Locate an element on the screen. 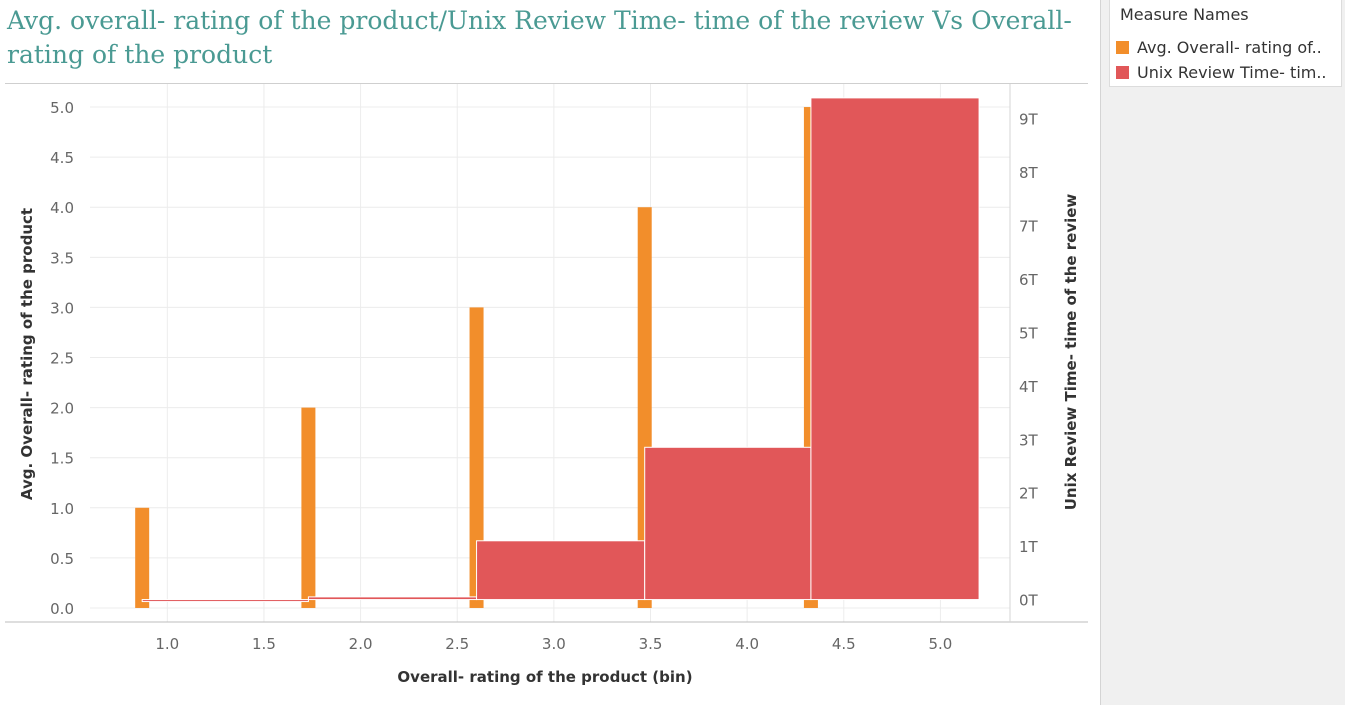 Image resolution: width=1345 pixels, height=705 pixels. x-tick-label: 4.0 is located at coordinates (747, 644).